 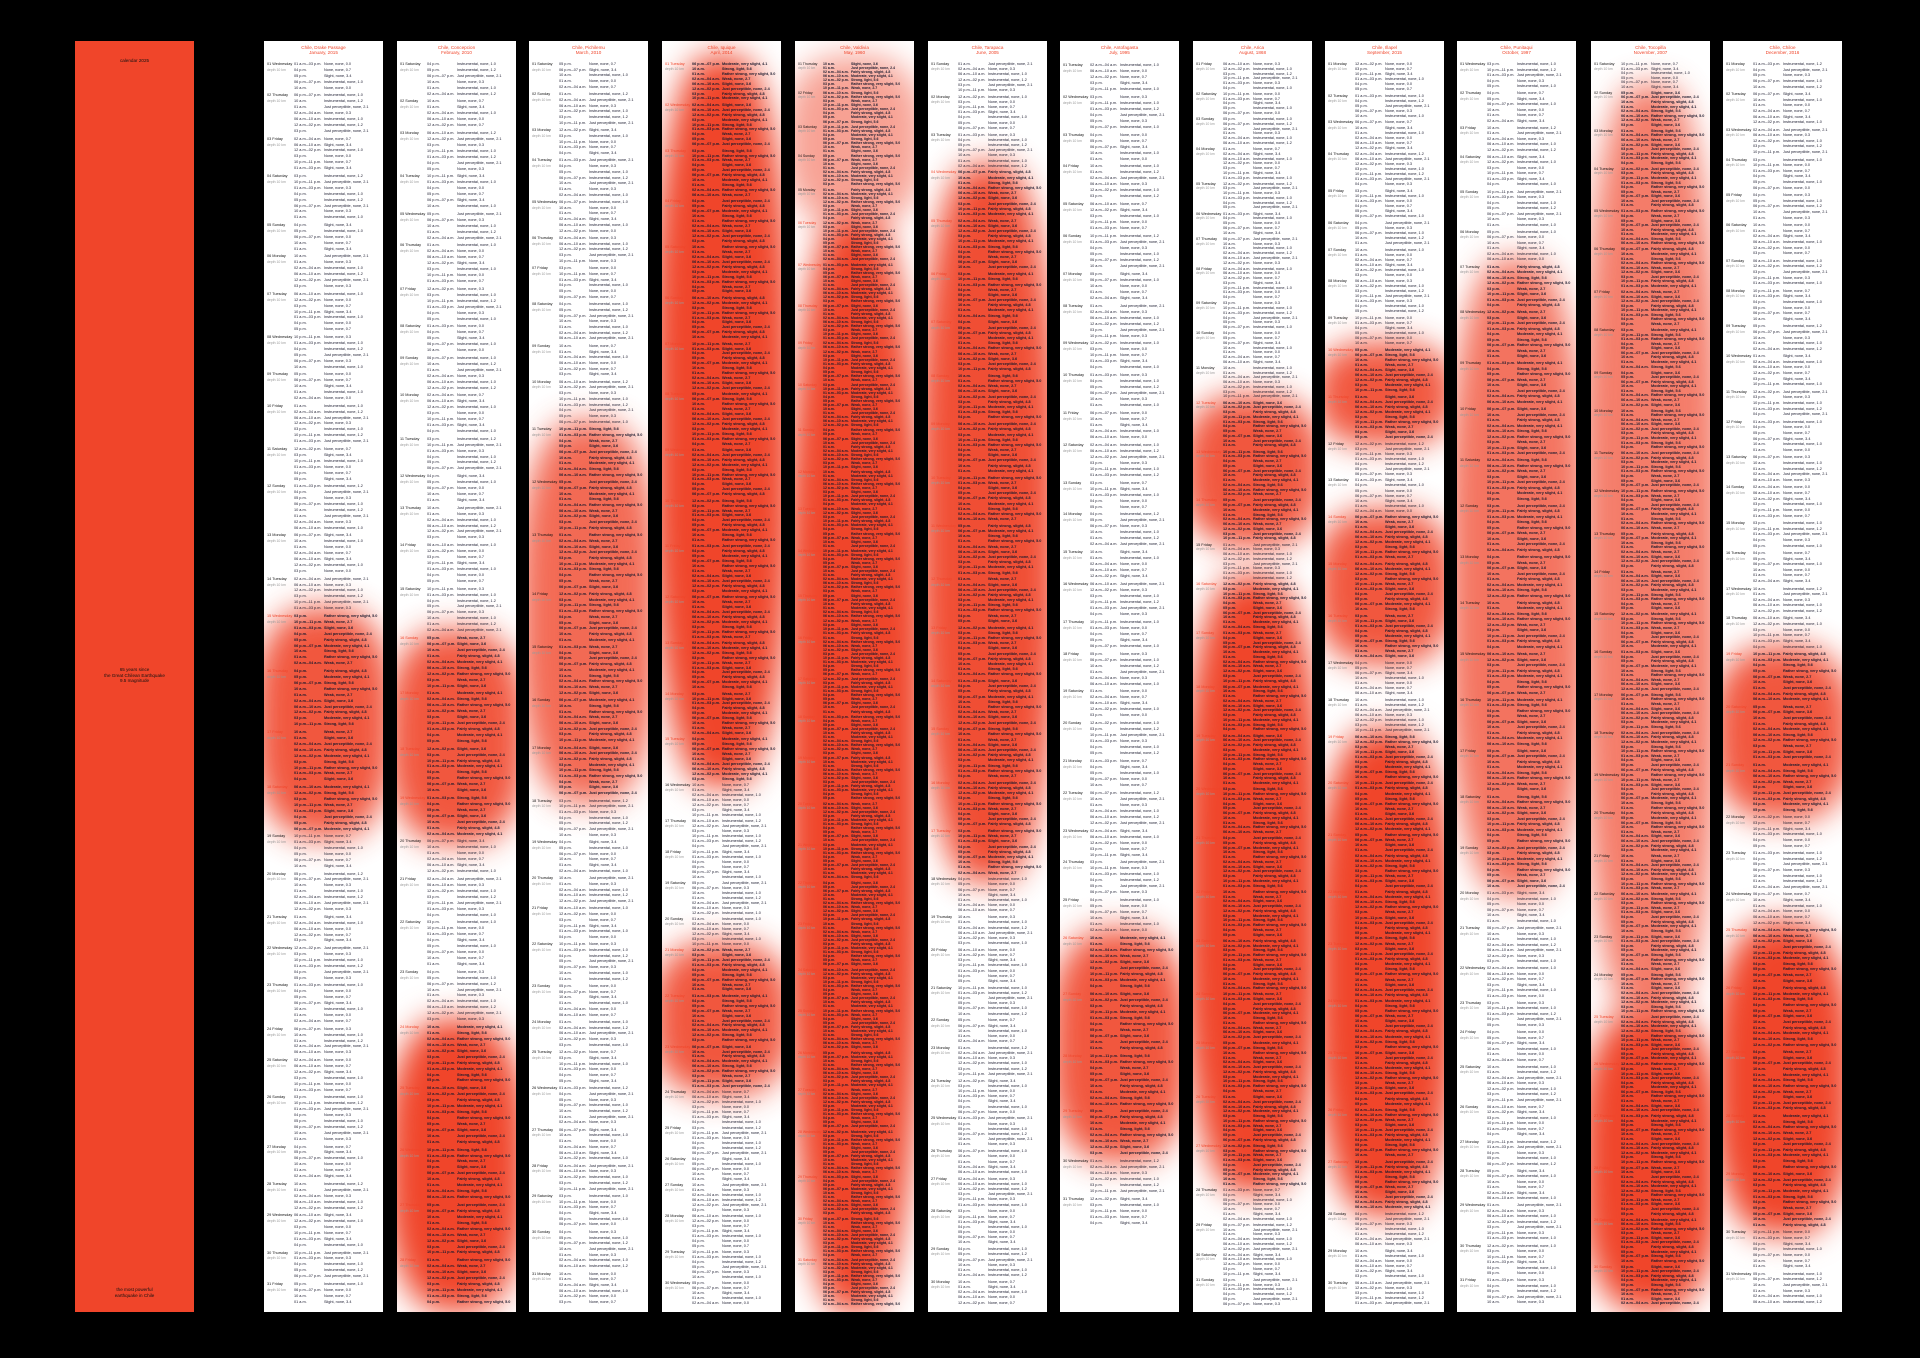 What do you see at coordinates (675, 64) in the screenshot?
I see `day-name: 01 Tuesday` at bounding box center [675, 64].